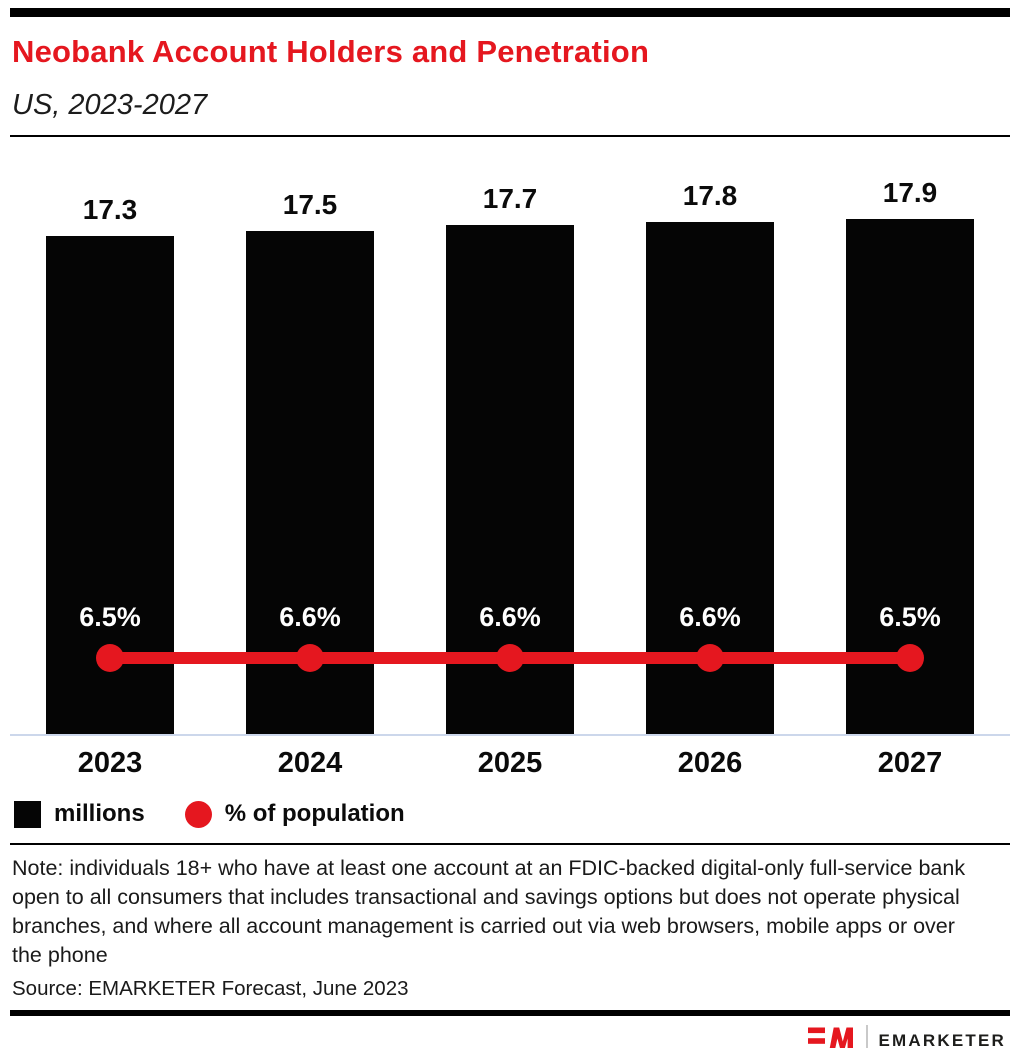  I want to click on brand-divider, so click(866, 1036).